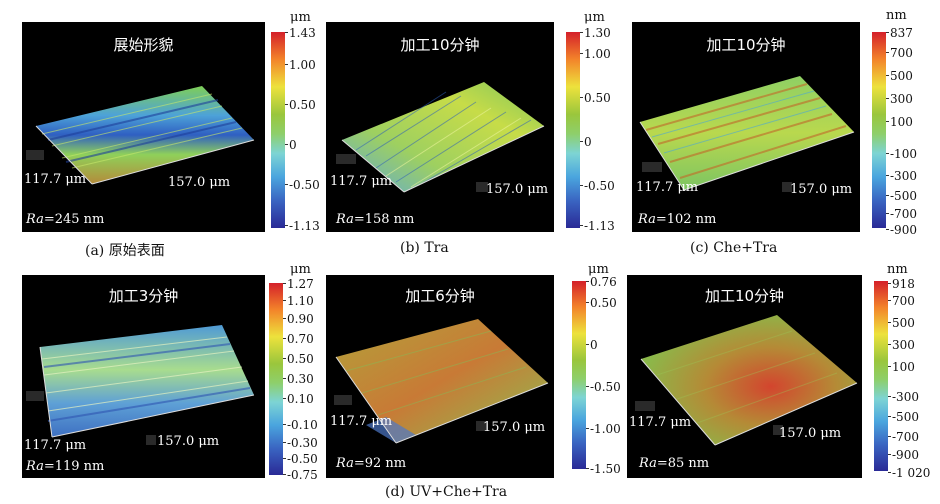 This screenshot has width=940, height=504. Describe the element at coordinates (446, 492) in the screenshot. I see `caption-d: (d) UV+Che+Tra` at that location.